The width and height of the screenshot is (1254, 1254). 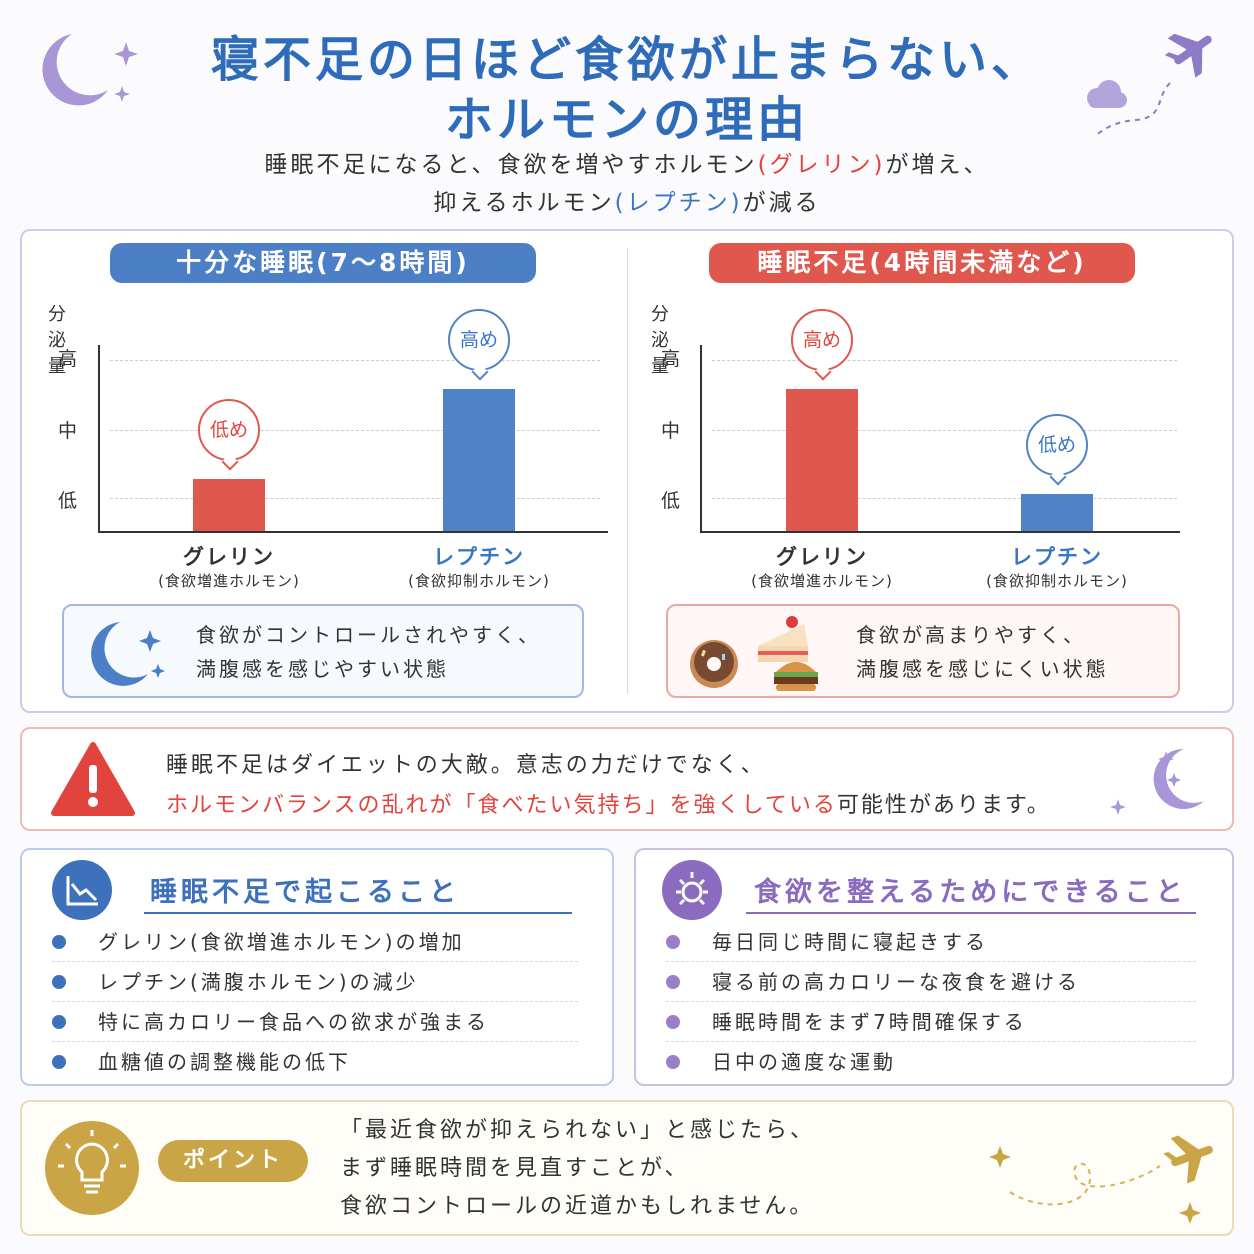 What do you see at coordinates (627, 470) in the screenshot?
I see `divider` at bounding box center [627, 470].